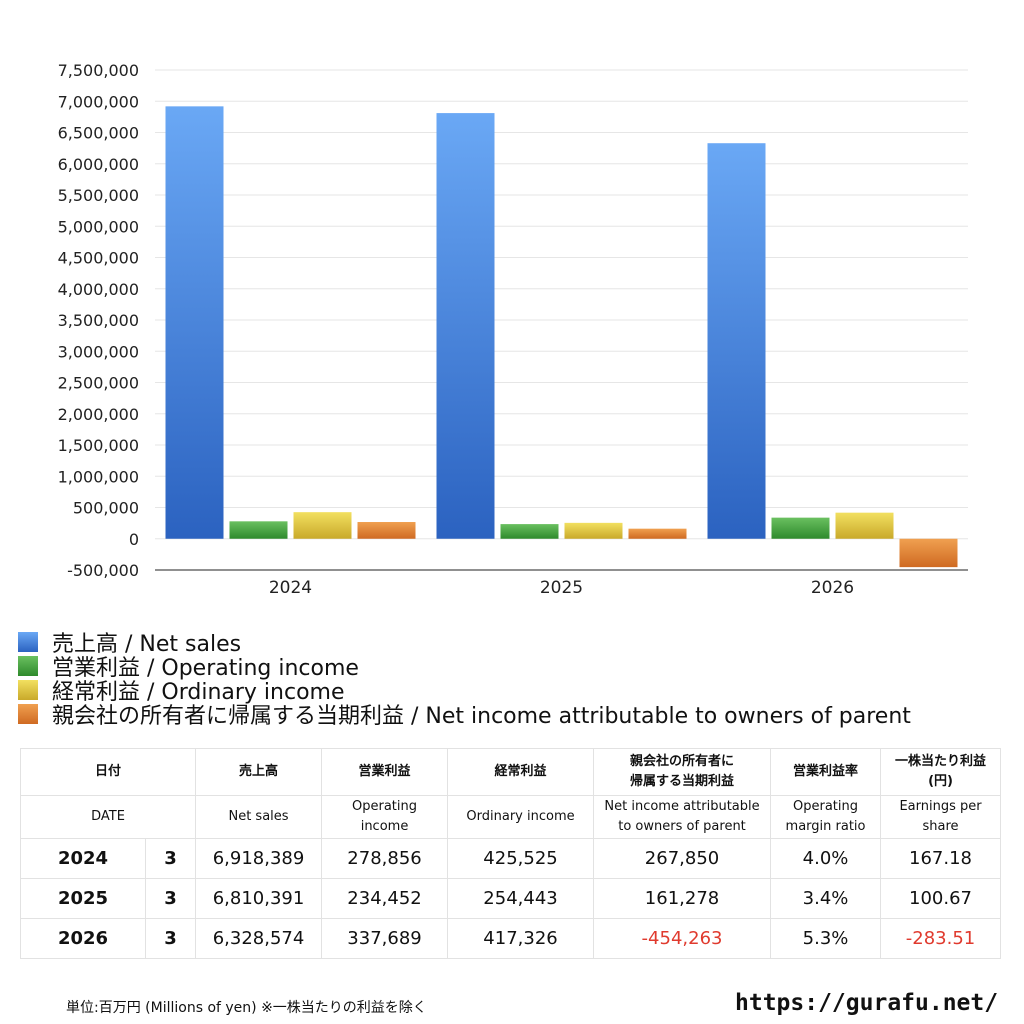 This screenshot has width=1024, height=1024. I want to click on legend-swatch-yellow, so click(28, 690).